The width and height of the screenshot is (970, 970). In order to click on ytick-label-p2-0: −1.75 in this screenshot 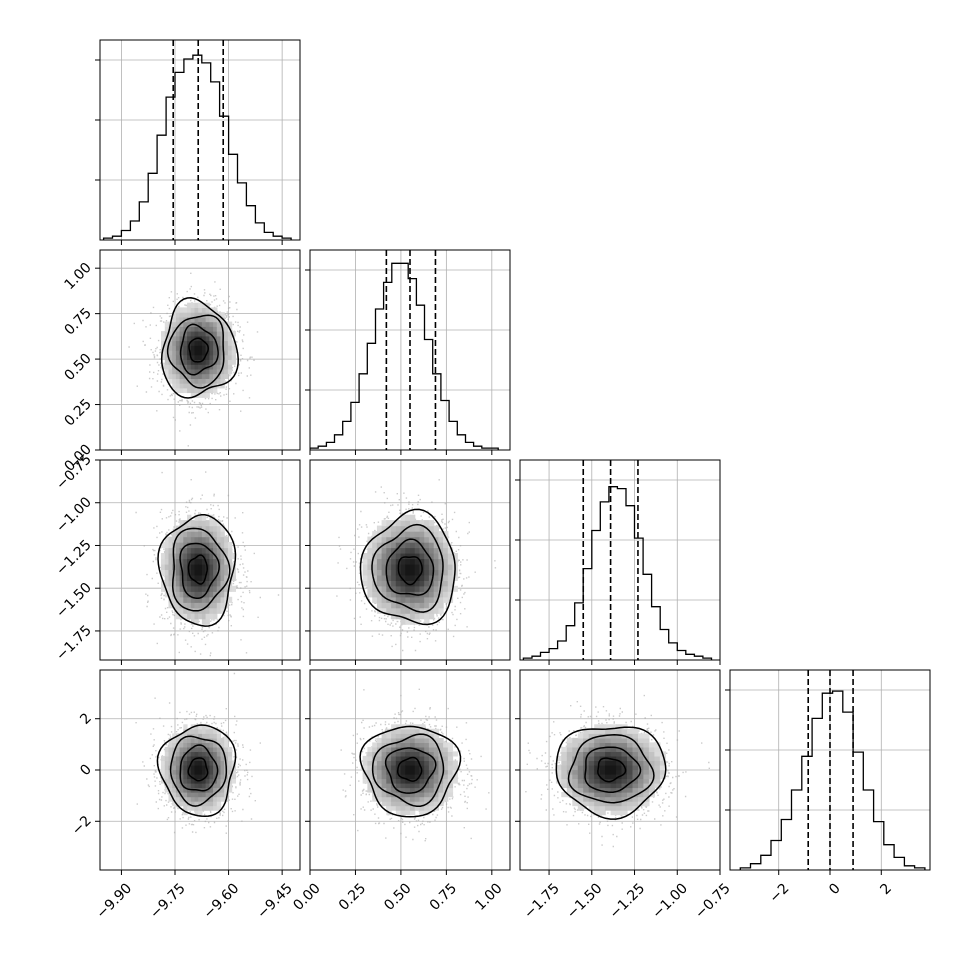, I will do `click(74, 643)`.